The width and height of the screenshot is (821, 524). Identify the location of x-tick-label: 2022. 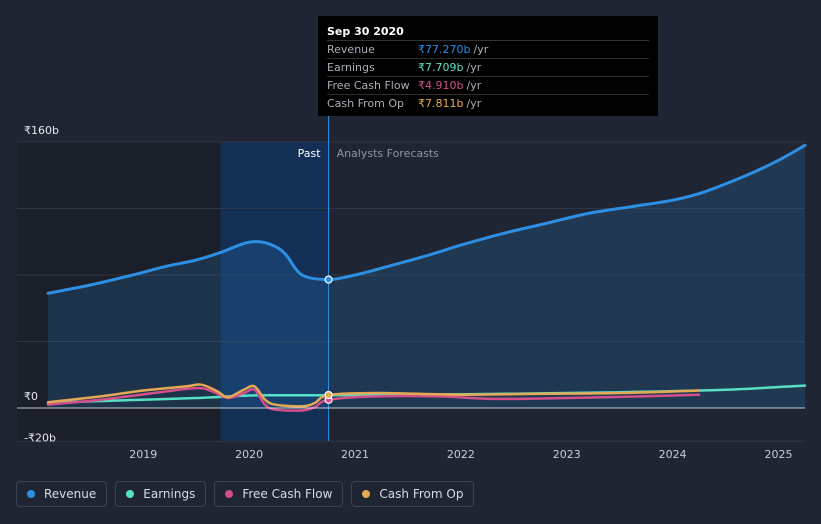
(461, 454).